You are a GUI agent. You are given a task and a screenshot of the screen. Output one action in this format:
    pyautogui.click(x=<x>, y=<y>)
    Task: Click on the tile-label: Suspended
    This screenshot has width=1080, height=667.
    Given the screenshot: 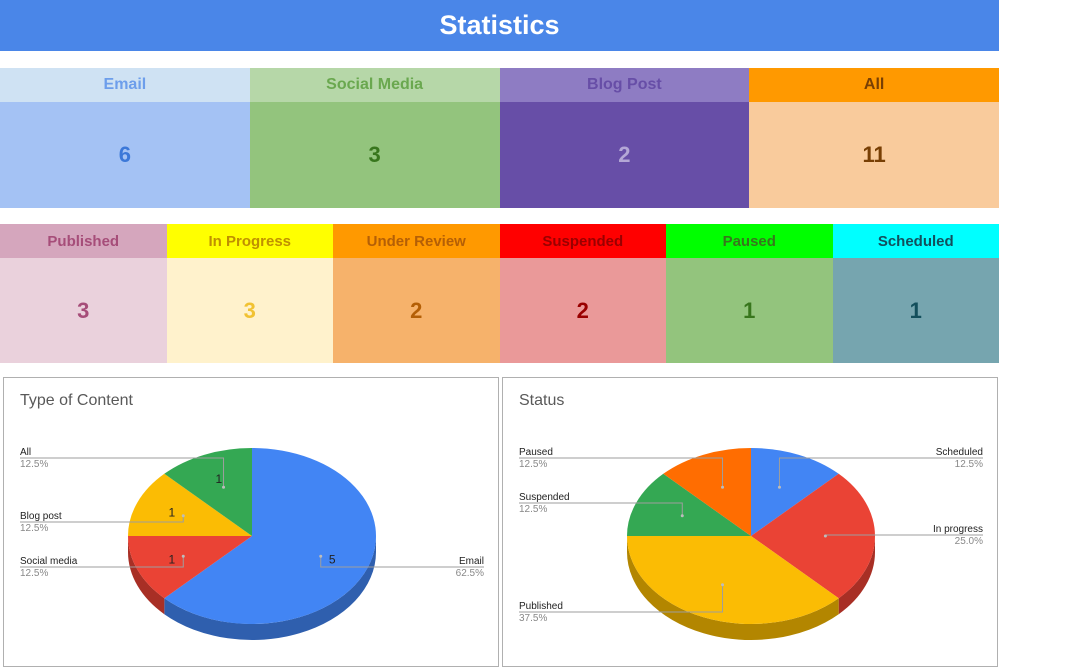 What is the action you would take?
    pyautogui.click(x=582, y=241)
    